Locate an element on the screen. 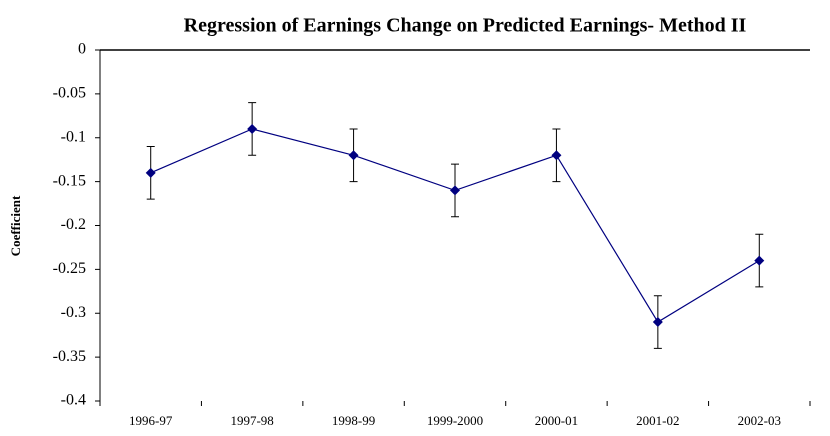 The height and width of the screenshot is (436, 830). y-tick-label: -0.05 is located at coordinates (69, 93).